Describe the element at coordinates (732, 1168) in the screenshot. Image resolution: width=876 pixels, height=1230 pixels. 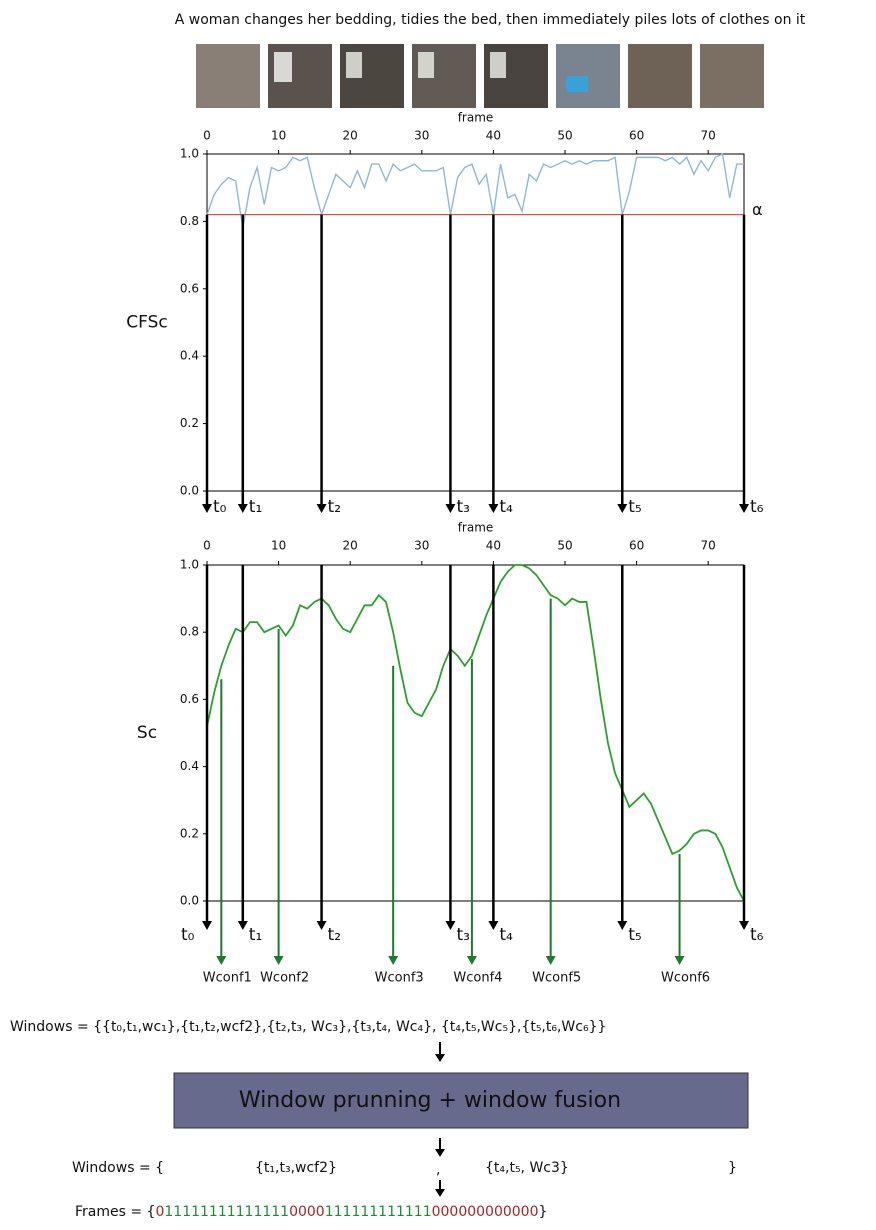
I see `result-windows-close: }` at that location.